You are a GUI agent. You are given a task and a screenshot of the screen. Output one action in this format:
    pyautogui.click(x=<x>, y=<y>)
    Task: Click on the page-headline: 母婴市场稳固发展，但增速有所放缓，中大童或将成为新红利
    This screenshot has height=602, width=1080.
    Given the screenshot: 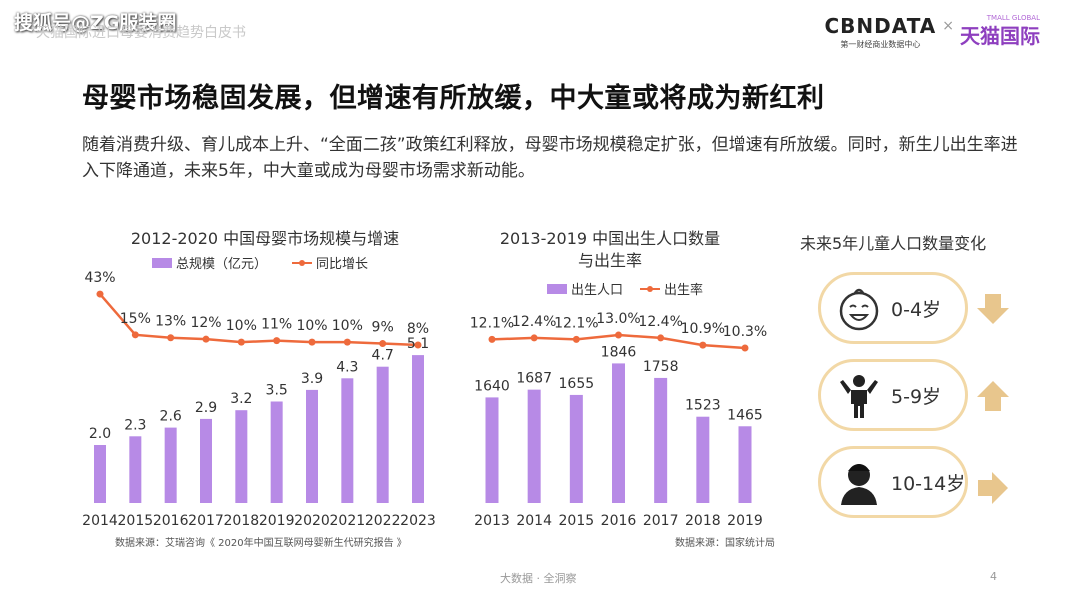 What is the action you would take?
    pyautogui.click(x=453, y=98)
    